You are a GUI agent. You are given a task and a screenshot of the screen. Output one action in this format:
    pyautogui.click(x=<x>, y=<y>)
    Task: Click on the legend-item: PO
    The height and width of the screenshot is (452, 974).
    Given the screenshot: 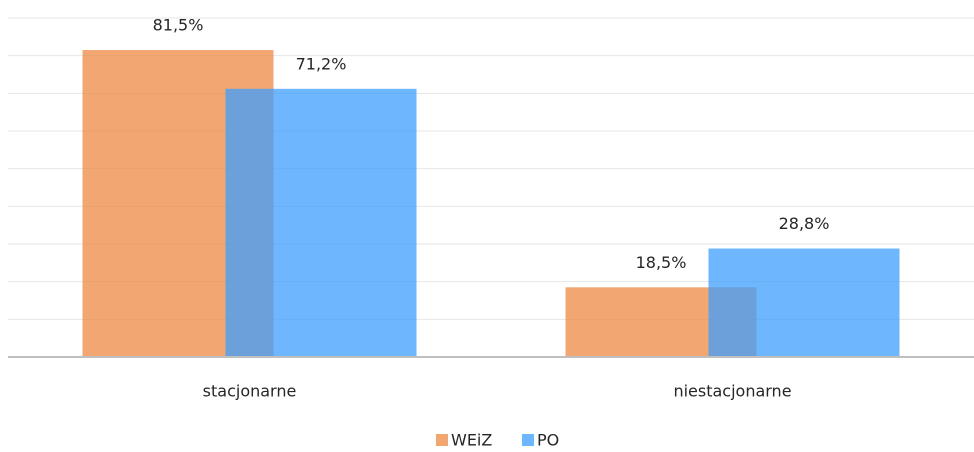 What is the action you would take?
    pyautogui.click(x=540, y=440)
    